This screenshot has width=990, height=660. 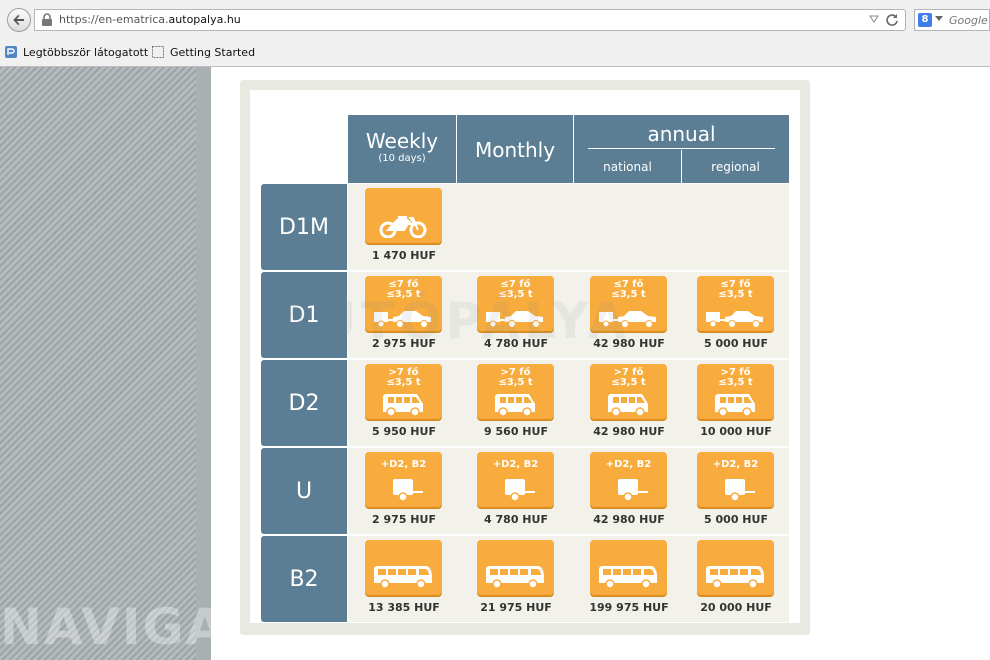 I want to click on url-prefix: https://en-ematrica., so click(x=114, y=19).